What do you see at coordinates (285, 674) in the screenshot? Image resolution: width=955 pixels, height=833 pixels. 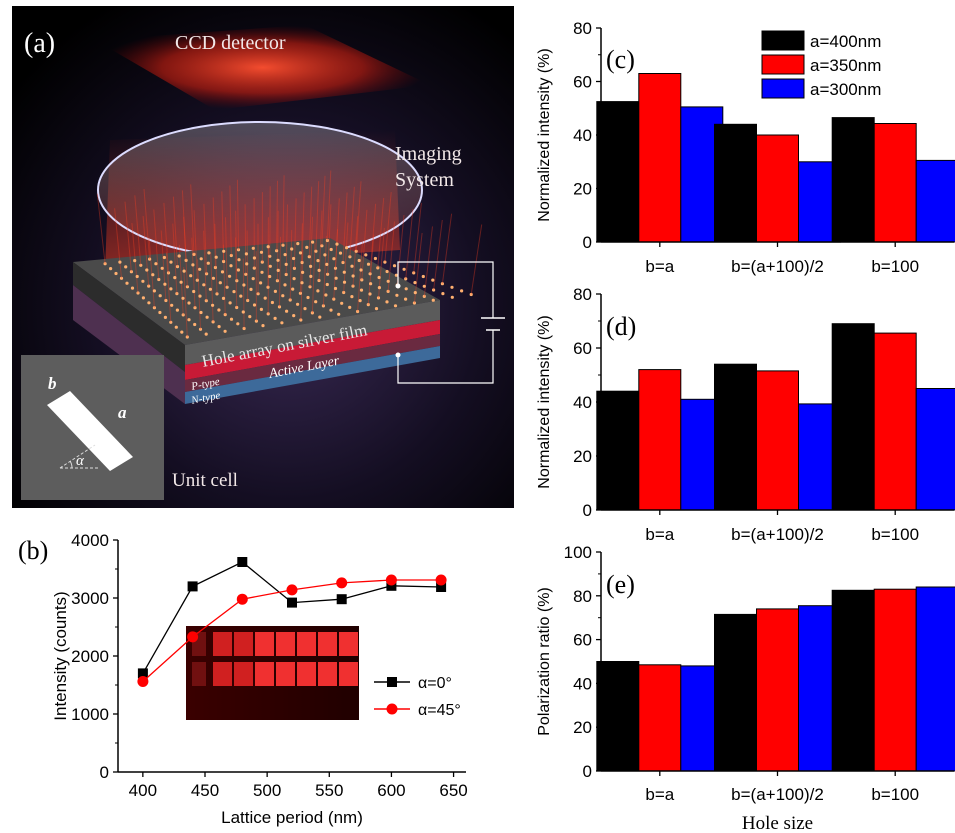 I see `inset-spot` at bounding box center [285, 674].